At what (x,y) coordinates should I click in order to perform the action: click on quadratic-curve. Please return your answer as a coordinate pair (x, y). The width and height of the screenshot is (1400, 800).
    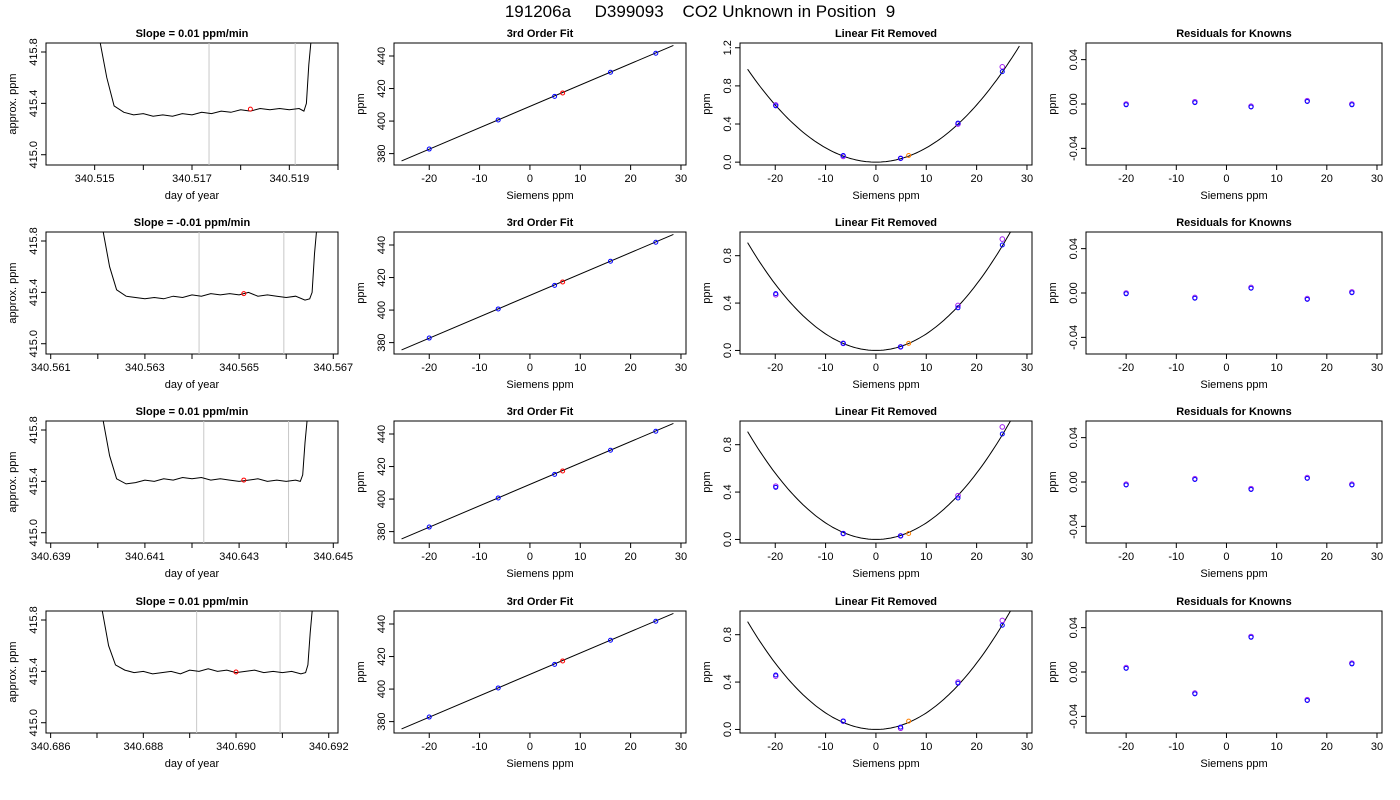
    Looking at the image, I should click on (879, 670).